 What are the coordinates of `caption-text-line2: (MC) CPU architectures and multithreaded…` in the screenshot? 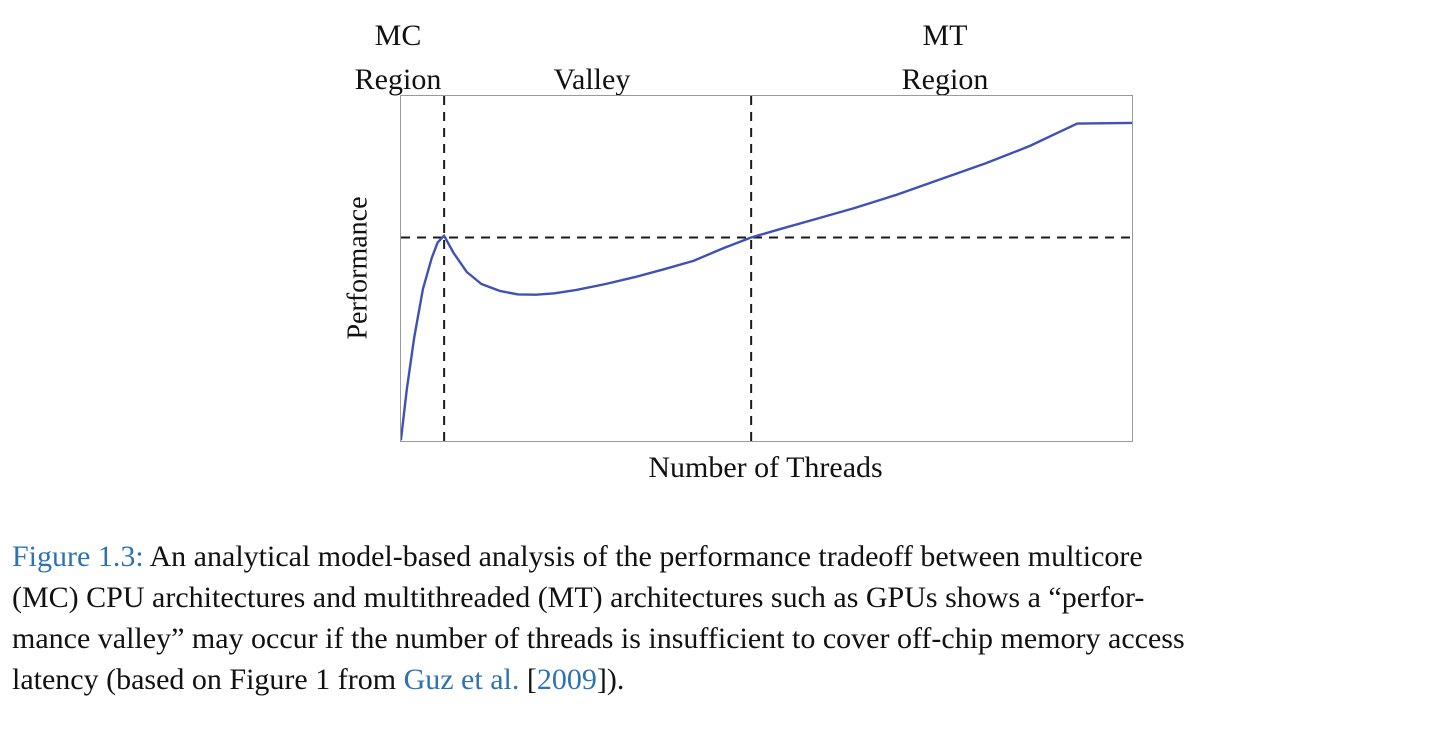 It's located at (578, 597).